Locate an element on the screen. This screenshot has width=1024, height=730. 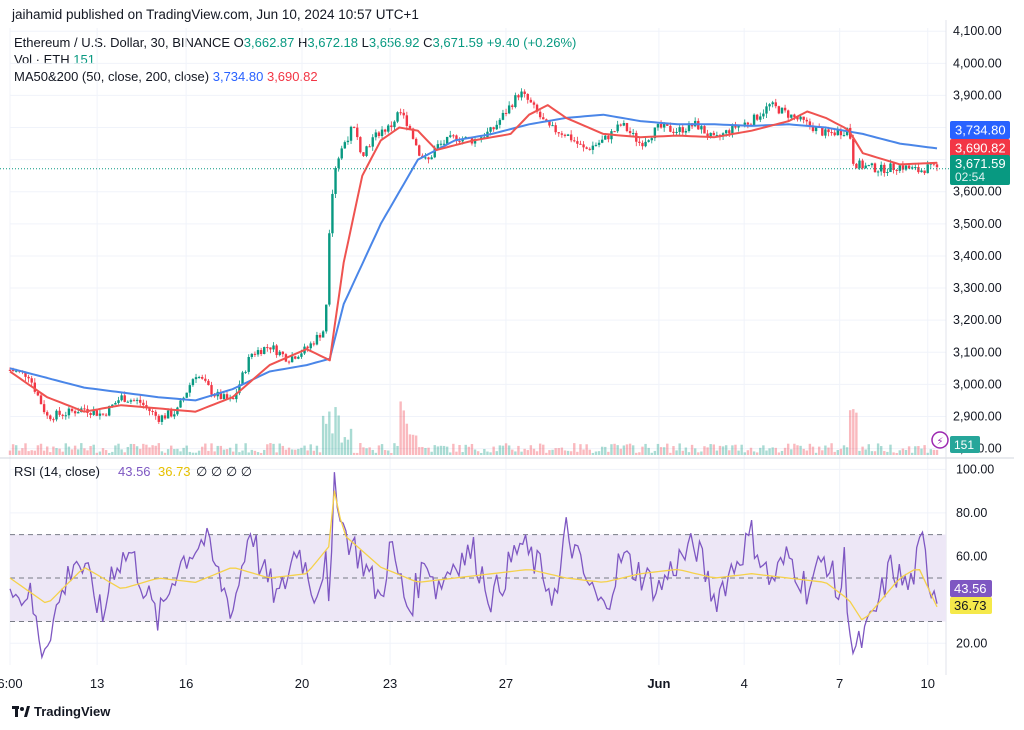
rsi-tick-label: 60.00 is located at coordinates (971, 556).